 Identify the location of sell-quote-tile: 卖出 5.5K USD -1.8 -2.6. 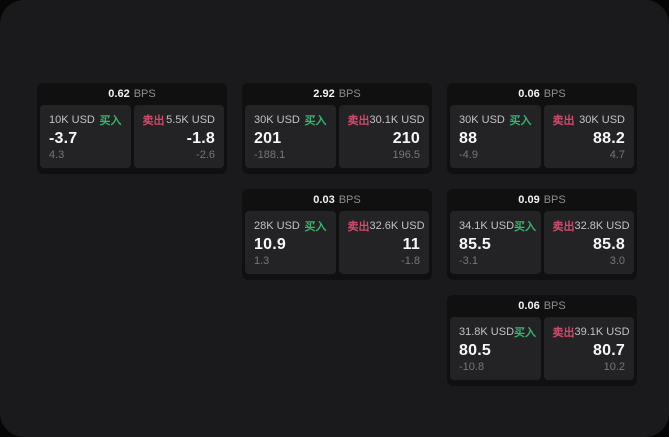
(178, 136).